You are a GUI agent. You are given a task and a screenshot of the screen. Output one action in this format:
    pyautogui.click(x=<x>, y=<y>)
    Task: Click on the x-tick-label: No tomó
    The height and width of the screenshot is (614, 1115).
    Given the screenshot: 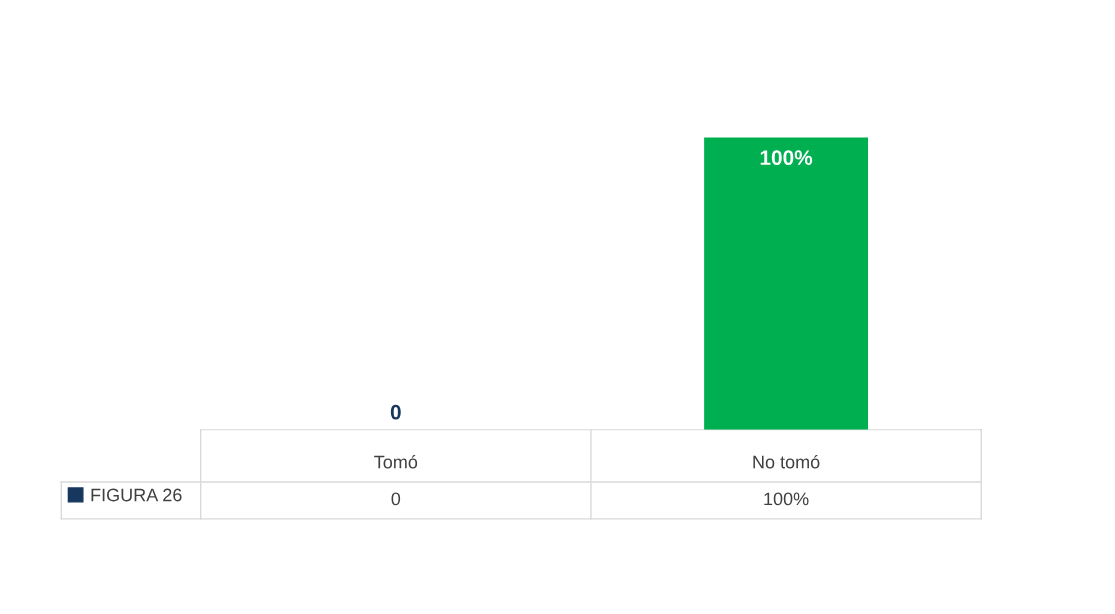 What is the action you would take?
    pyautogui.click(x=786, y=461)
    